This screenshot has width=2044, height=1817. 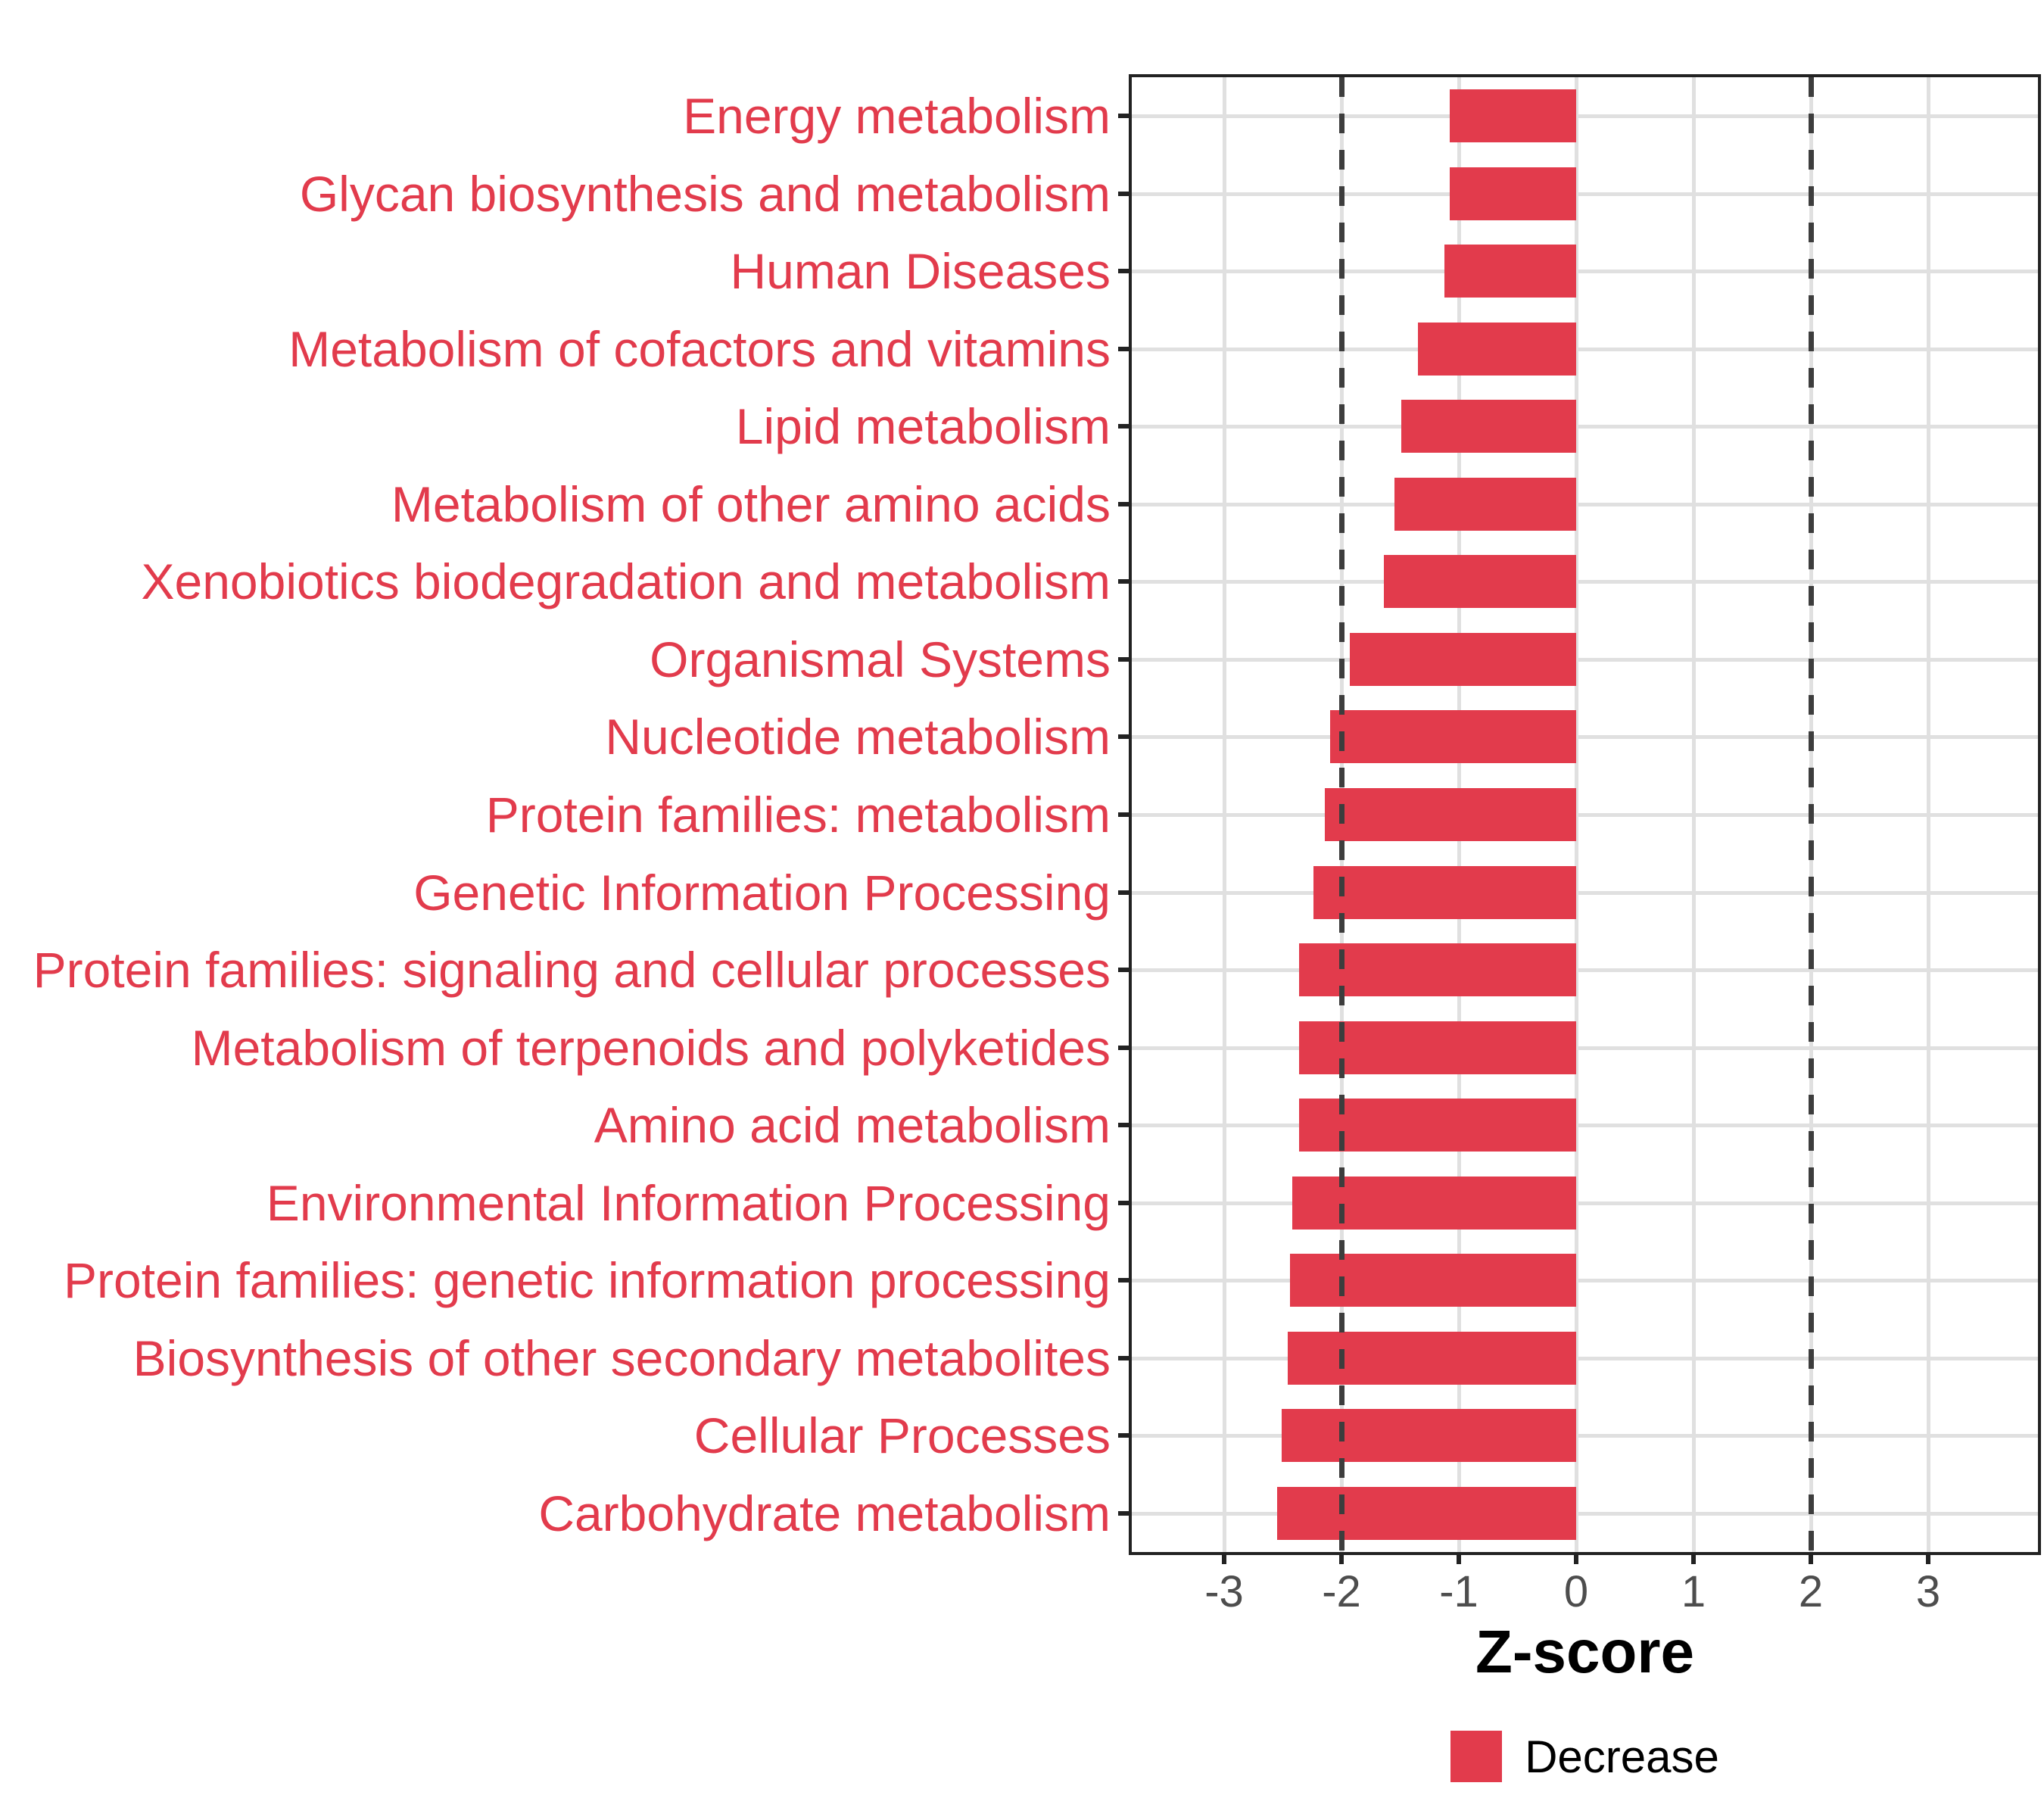 I want to click on bar-lipid-metabolism, so click(x=1488, y=426).